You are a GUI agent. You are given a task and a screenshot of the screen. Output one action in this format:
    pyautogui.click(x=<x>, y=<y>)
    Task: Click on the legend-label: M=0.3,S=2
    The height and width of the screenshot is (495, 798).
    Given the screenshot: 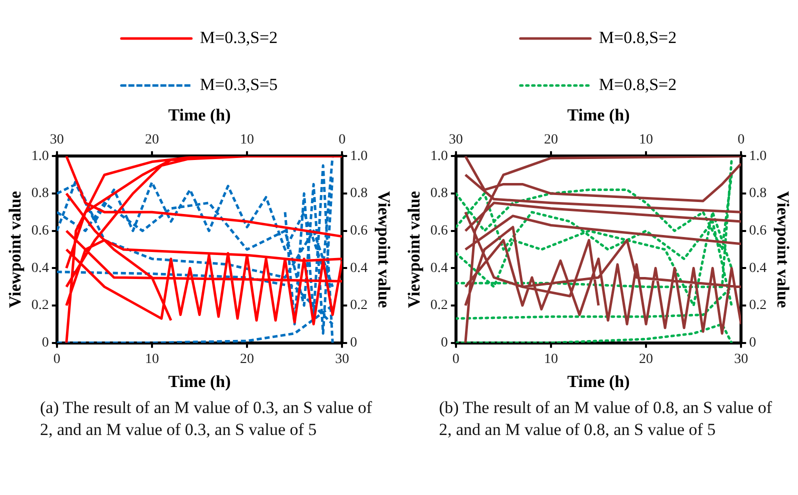 What is the action you would take?
    pyautogui.click(x=239, y=37)
    